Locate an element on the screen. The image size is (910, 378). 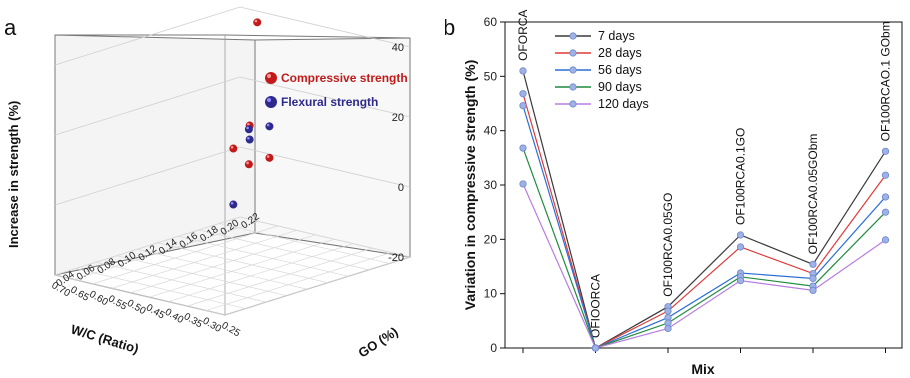
y-tick-label: 0 is located at coordinates (493, 348).